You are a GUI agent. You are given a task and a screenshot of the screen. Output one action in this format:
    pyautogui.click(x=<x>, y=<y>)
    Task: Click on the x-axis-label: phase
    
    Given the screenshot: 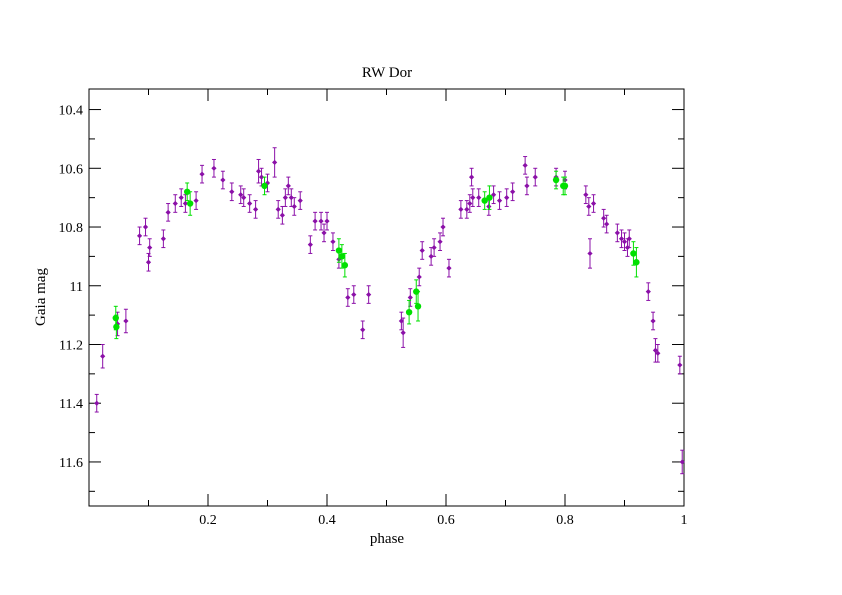 What is the action you would take?
    pyautogui.click(x=387, y=539)
    